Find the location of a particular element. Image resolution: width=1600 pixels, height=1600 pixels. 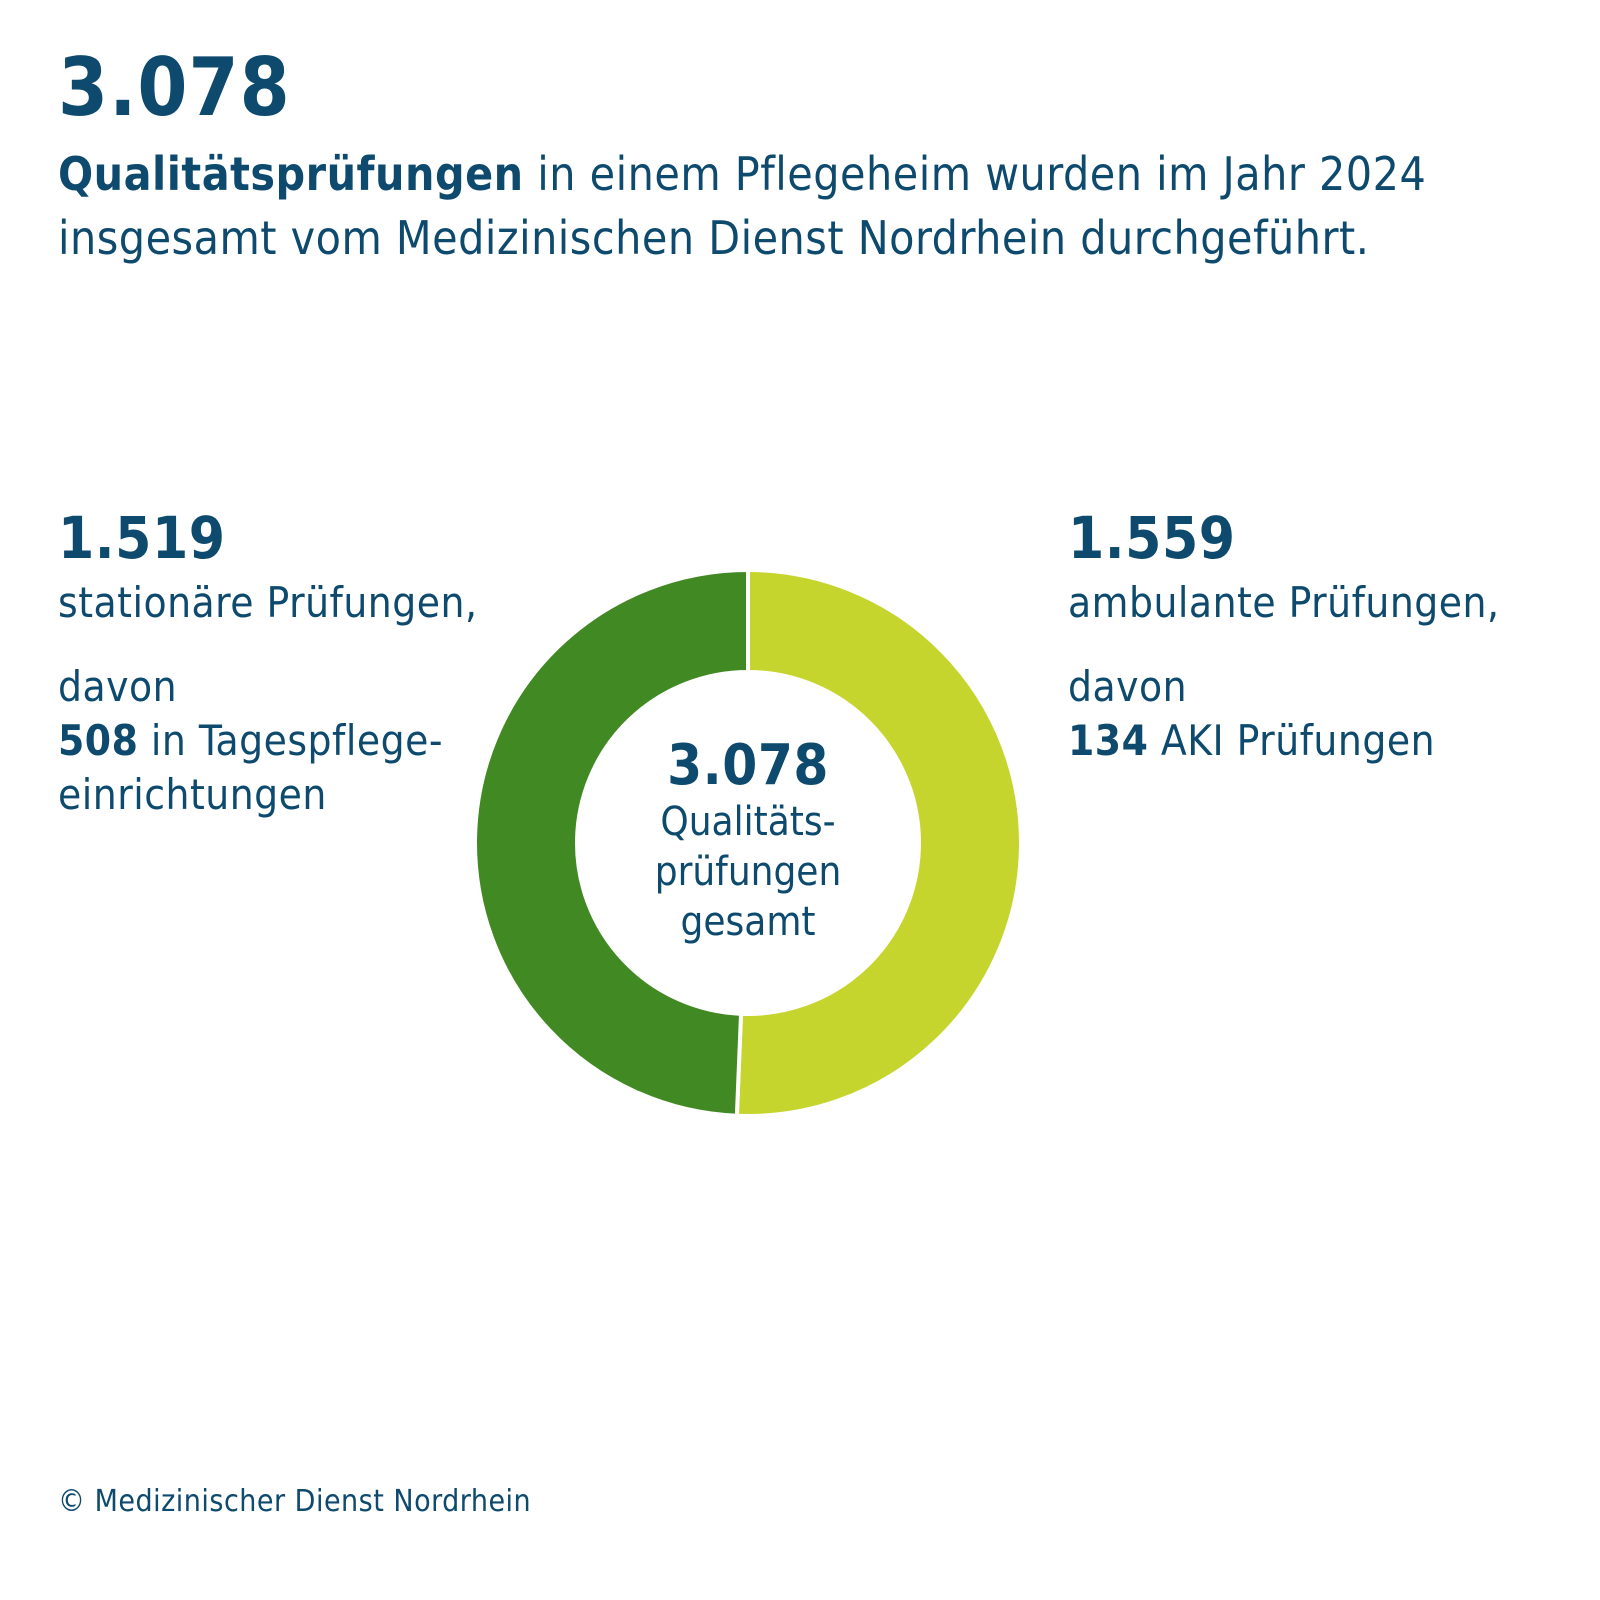

headline-bold: Qualitätsprüfungen is located at coordinates (291, 174).